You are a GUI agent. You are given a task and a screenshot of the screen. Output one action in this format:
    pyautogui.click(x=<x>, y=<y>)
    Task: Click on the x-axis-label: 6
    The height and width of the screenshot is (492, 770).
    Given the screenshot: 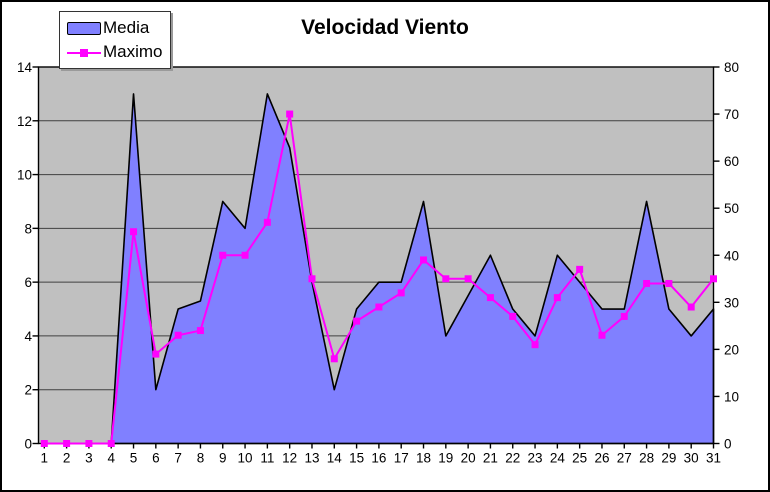 What is the action you would take?
    pyautogui.click(x=156, y=458)
    